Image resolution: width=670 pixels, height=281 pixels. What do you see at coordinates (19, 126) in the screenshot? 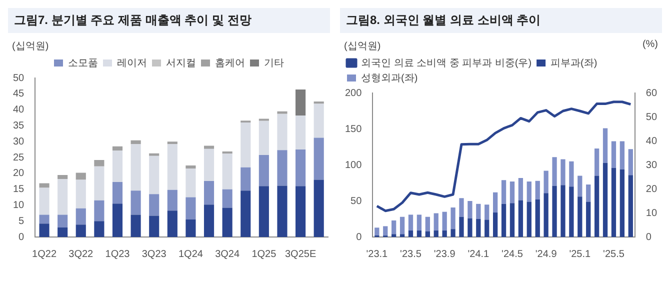
I see `y-tick-label: 35` at bounding box center [19, 126].